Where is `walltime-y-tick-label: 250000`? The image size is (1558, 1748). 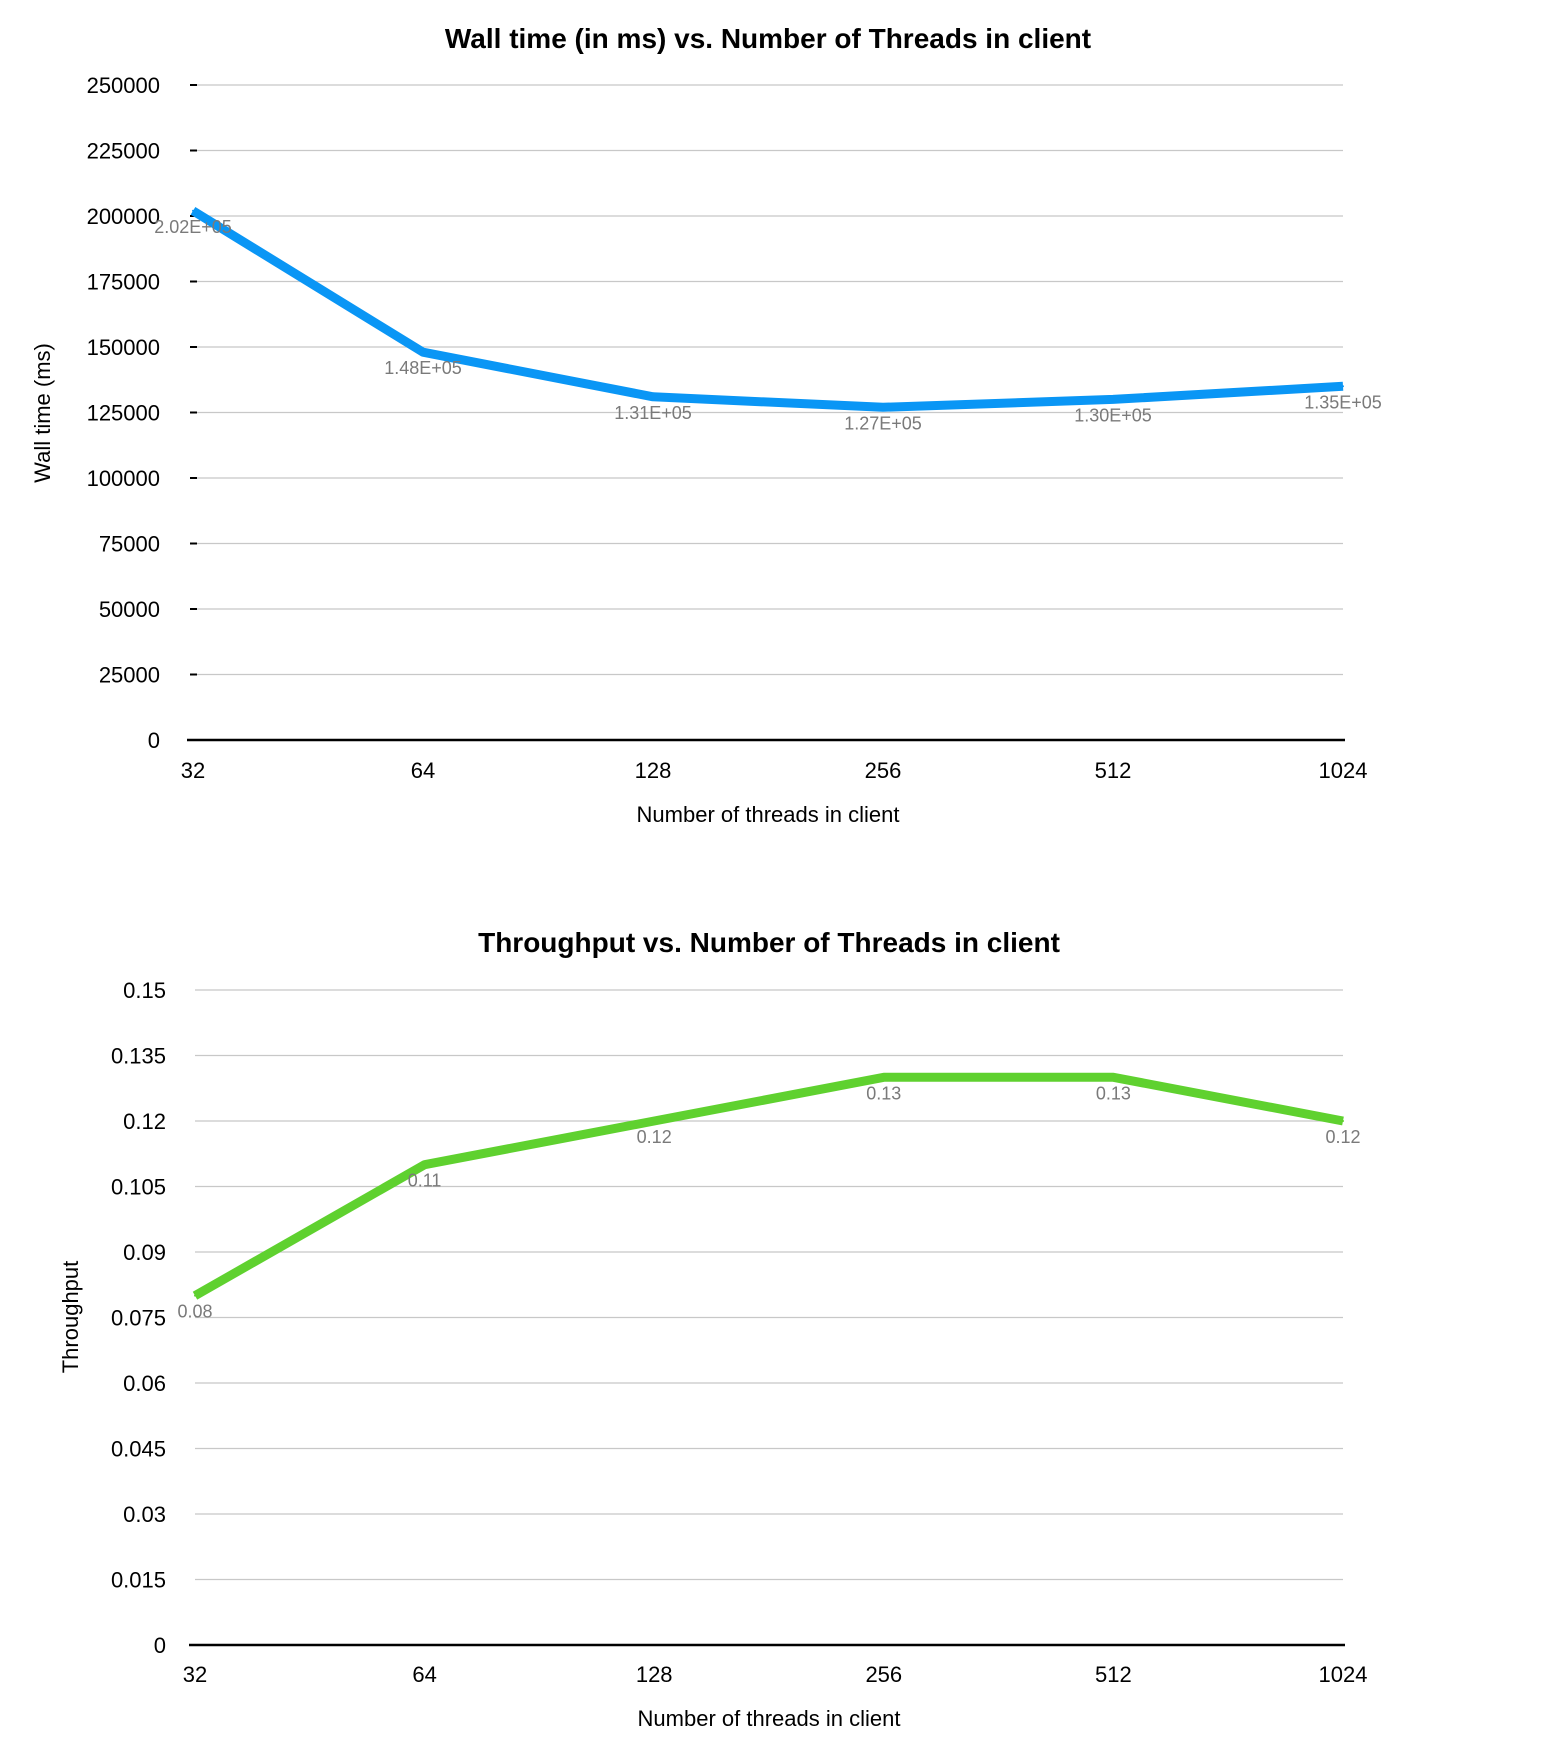
walltime-y-tick-label: 250000 is located at coordinates (123, 85).